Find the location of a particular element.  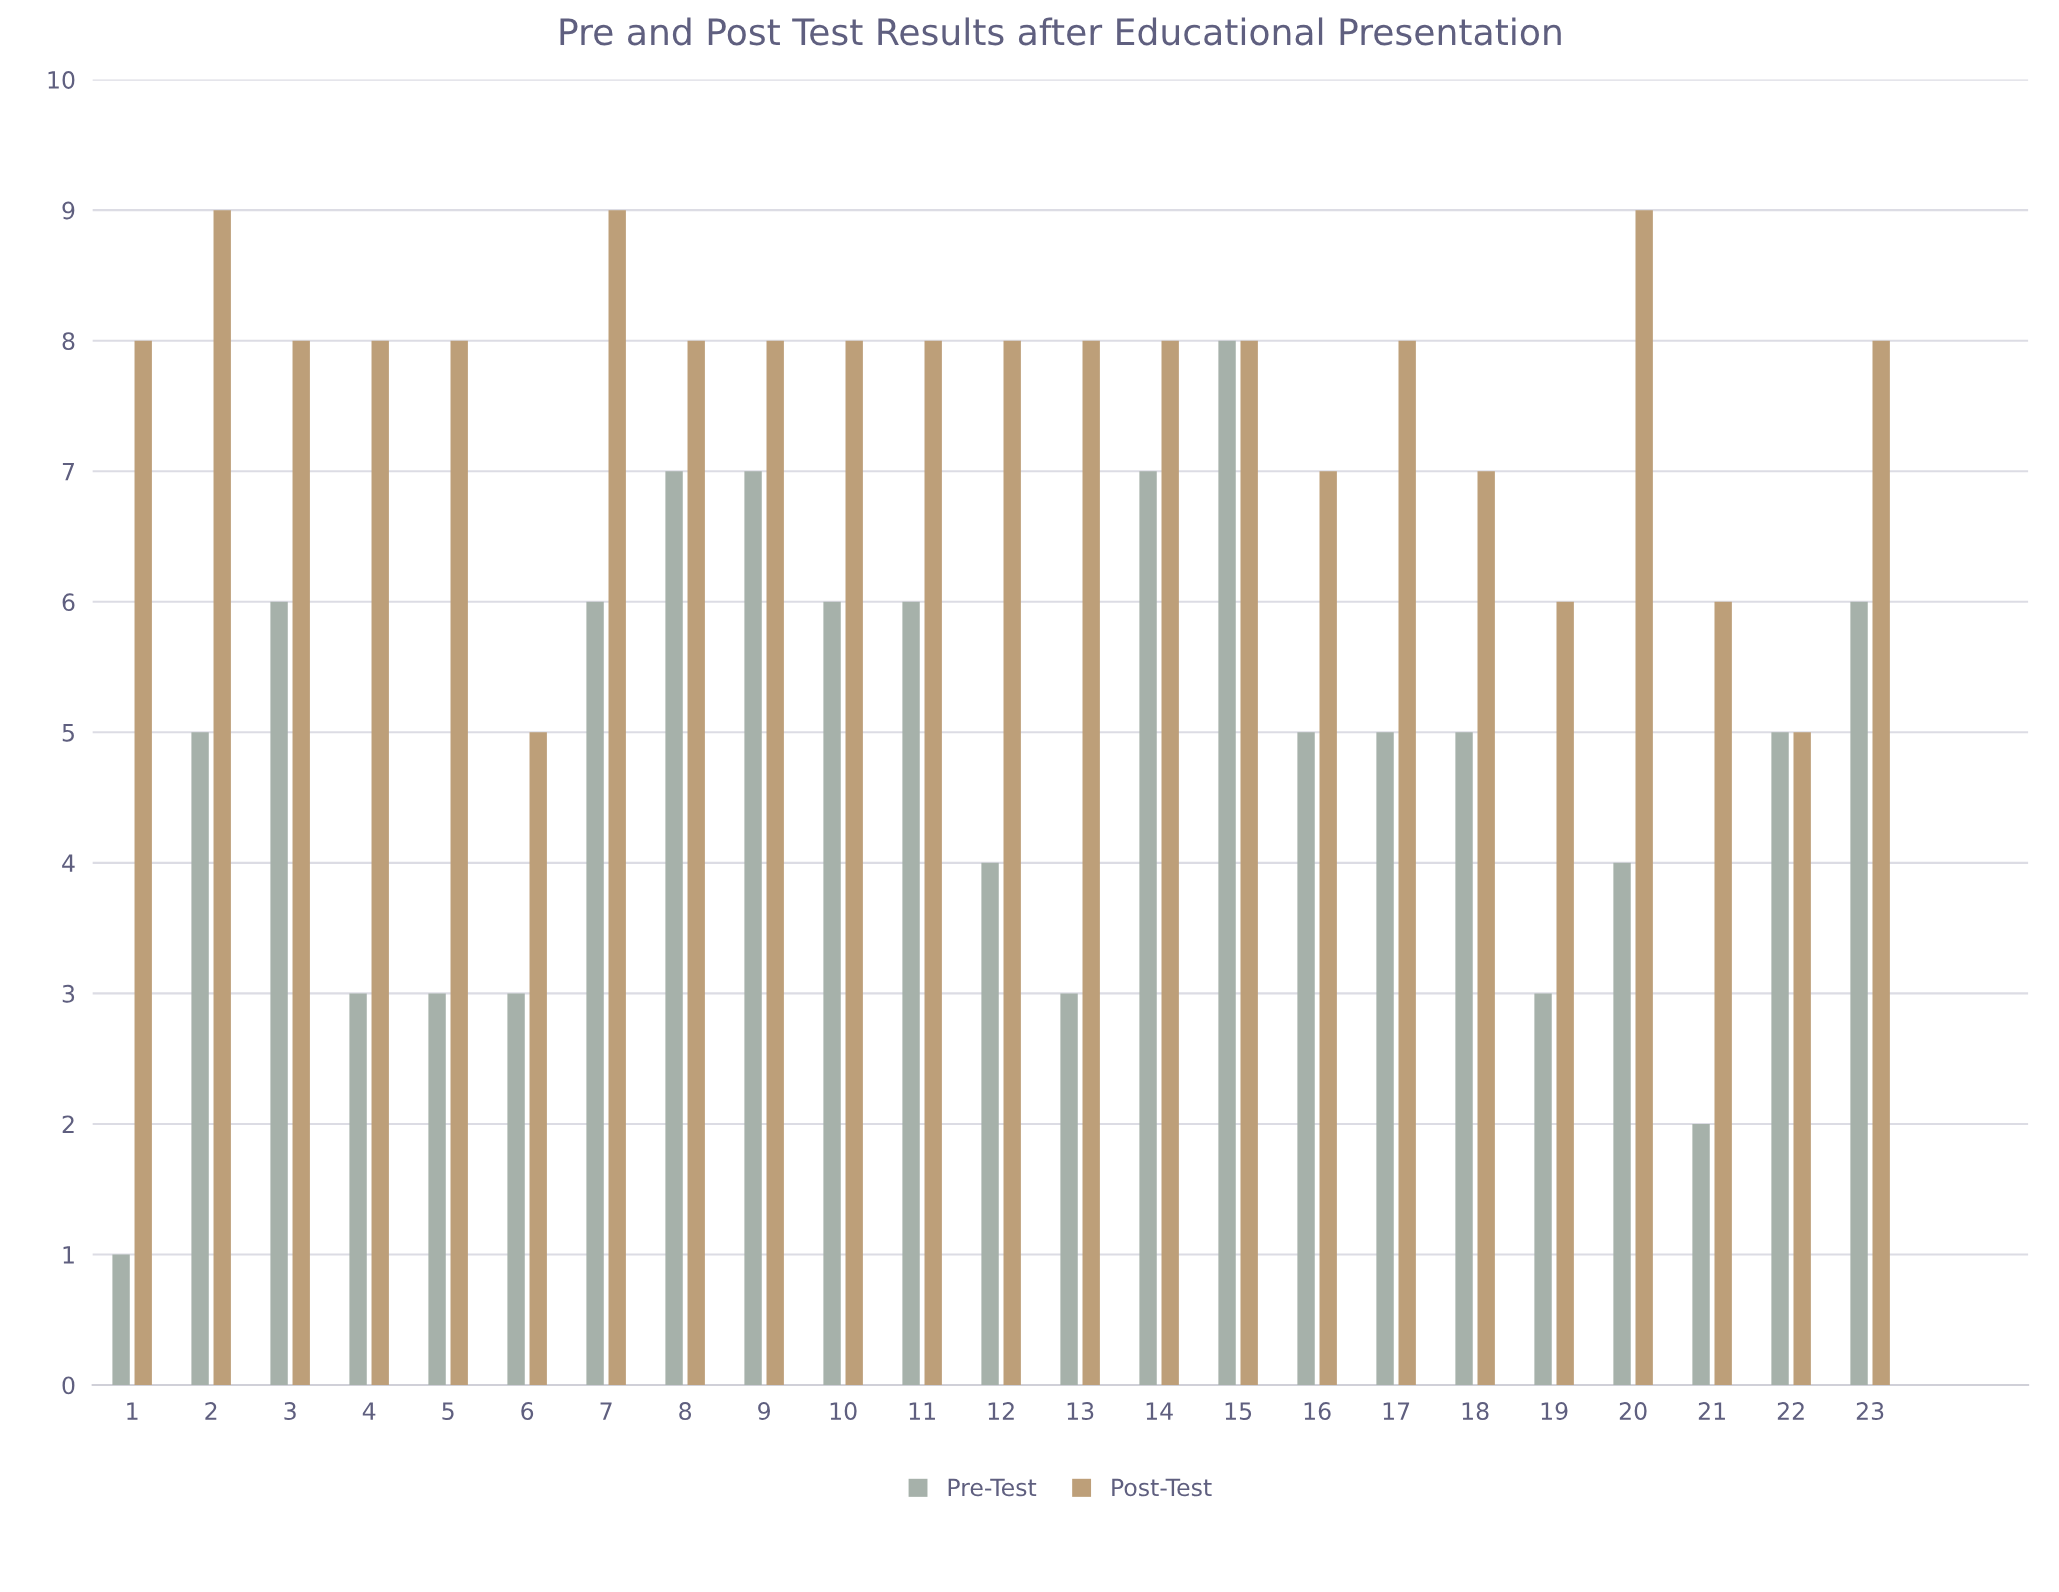

x-tick-label: 12 is located at coordinates (1001, 1411).